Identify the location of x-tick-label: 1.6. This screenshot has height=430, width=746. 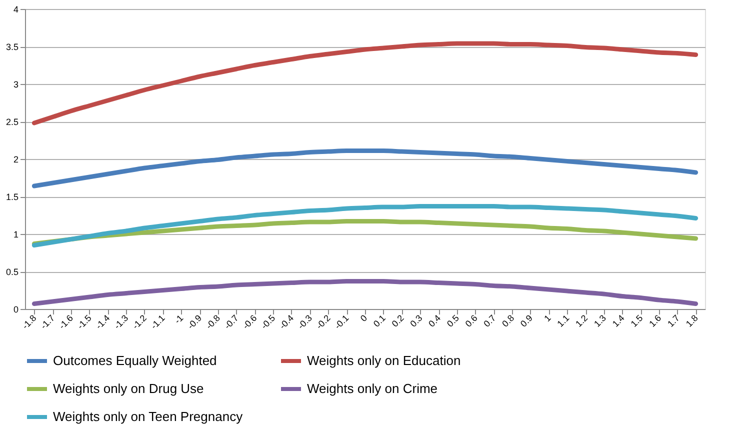
(655, 320).